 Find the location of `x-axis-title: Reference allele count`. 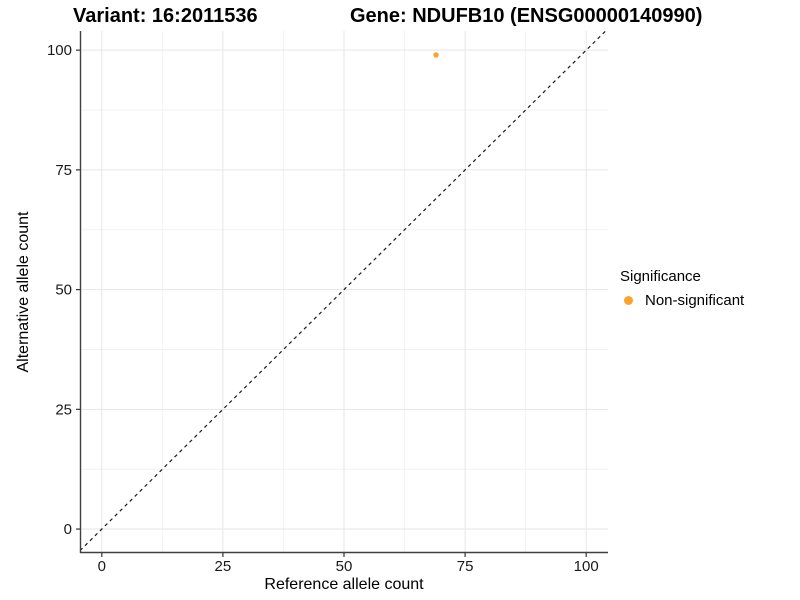

x-axis-title: Reference allele count is located at coordinates (344, 584).